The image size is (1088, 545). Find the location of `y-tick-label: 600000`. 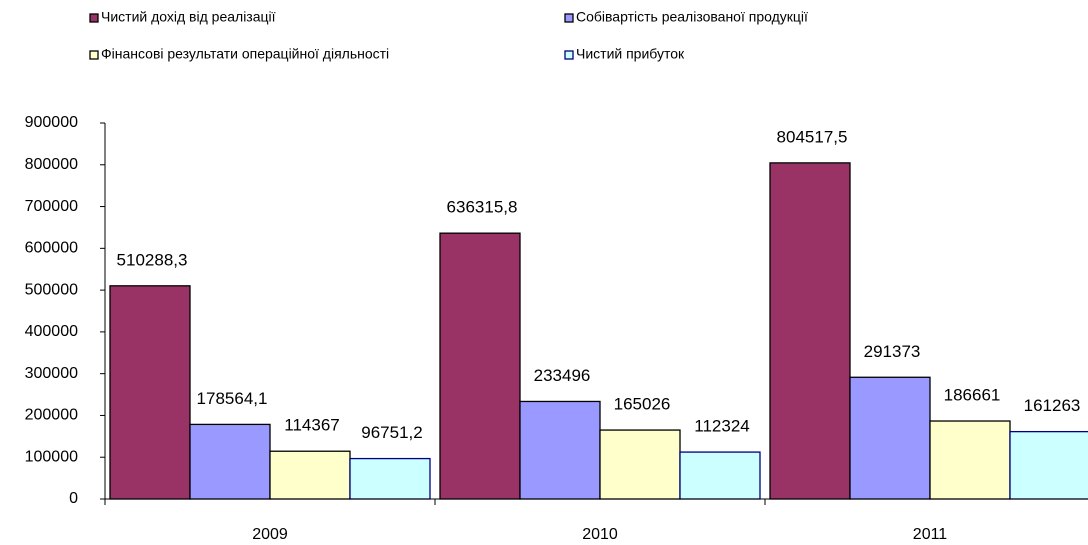

y-tick-label: 600000 is located at coordinates (51, 248).